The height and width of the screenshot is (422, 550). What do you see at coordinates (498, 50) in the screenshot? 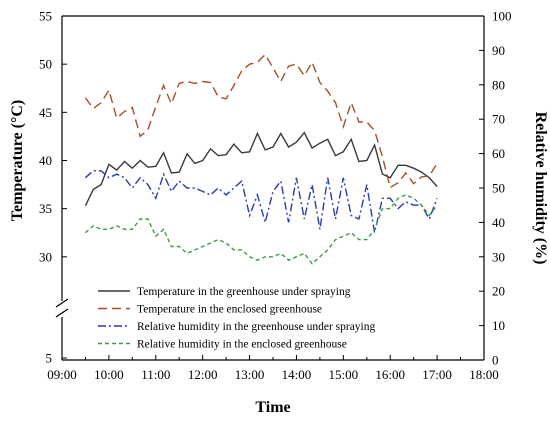
I see `y2-tick-label: 90` at bounding box center [498, 50].